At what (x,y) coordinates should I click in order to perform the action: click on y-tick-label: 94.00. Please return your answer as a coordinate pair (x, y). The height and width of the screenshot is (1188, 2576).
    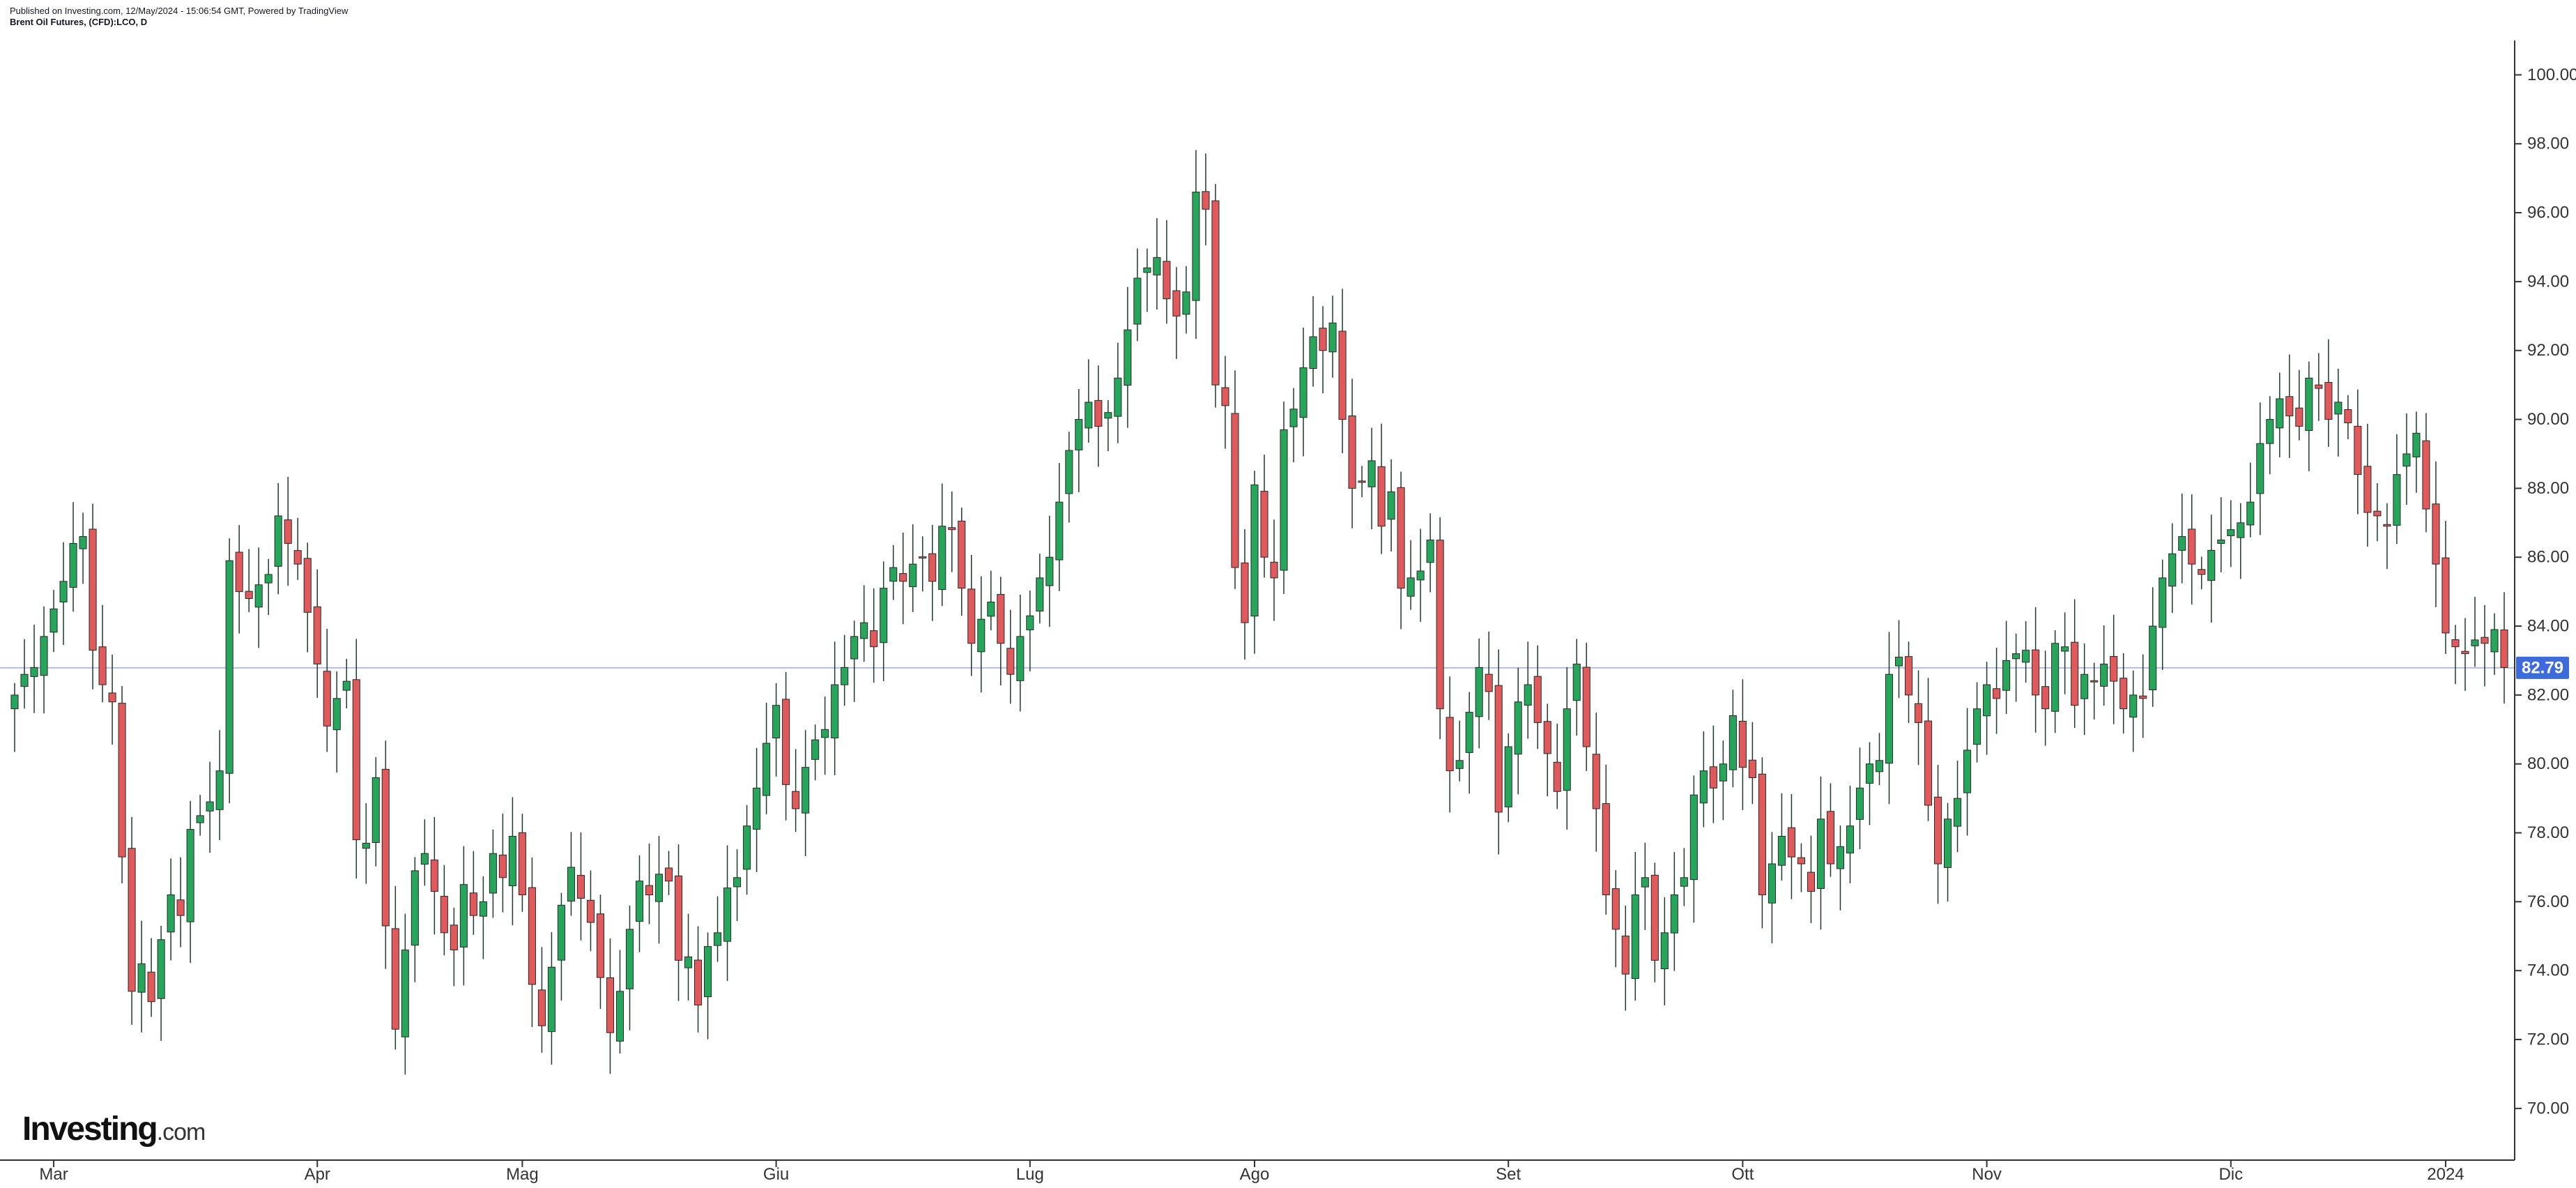
    Looking at the image, I should click on (2548, 281).